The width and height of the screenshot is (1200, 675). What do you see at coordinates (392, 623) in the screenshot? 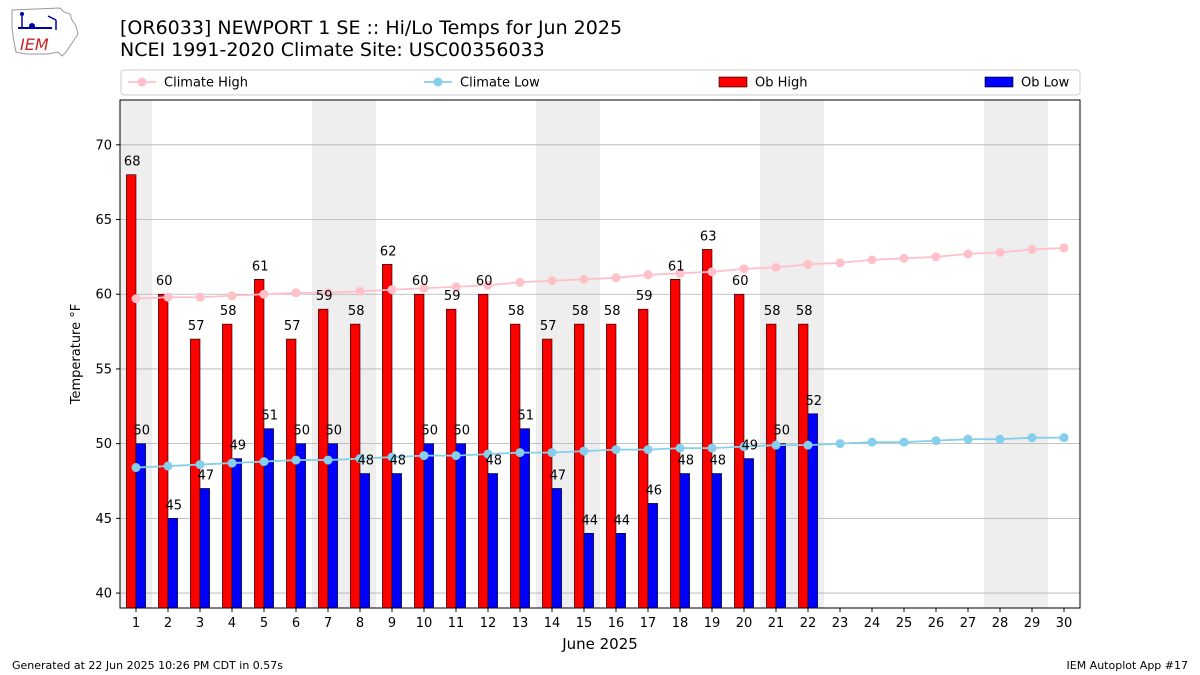
I see `x-tick-label: 9` at bounding box center [392, 623].